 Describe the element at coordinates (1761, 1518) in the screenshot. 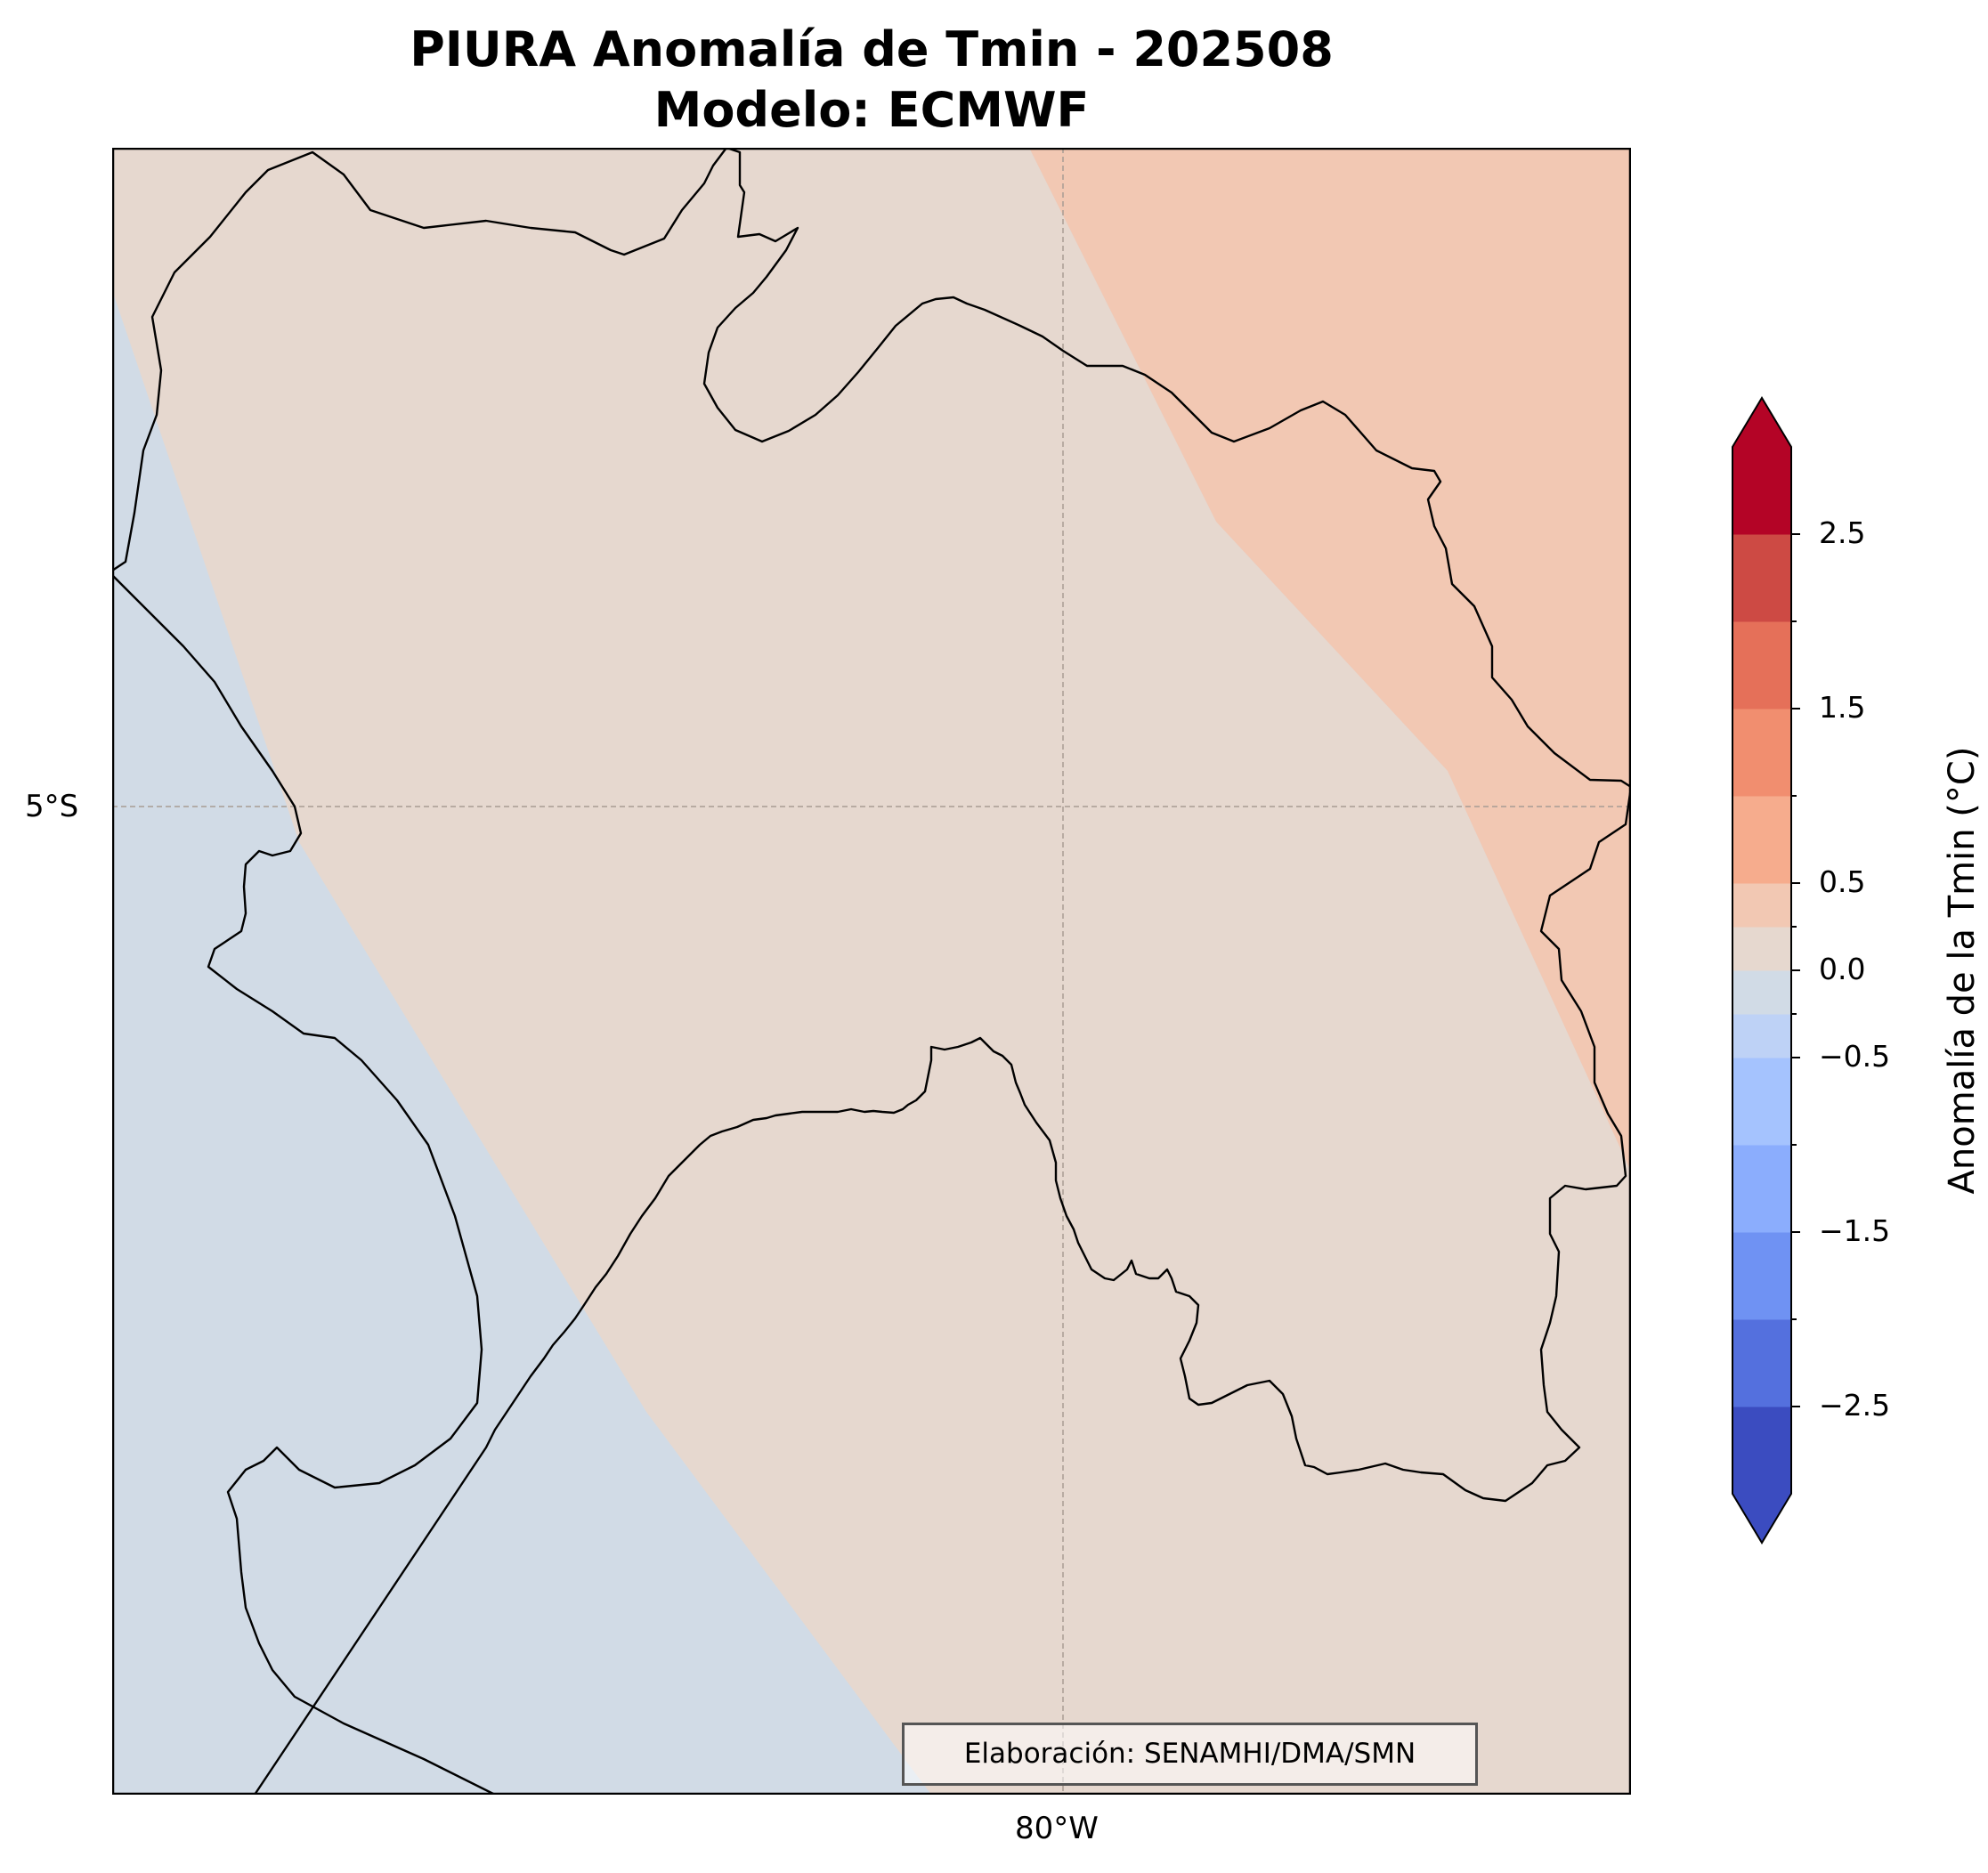

I see `colorbar-extend-min` at that location.